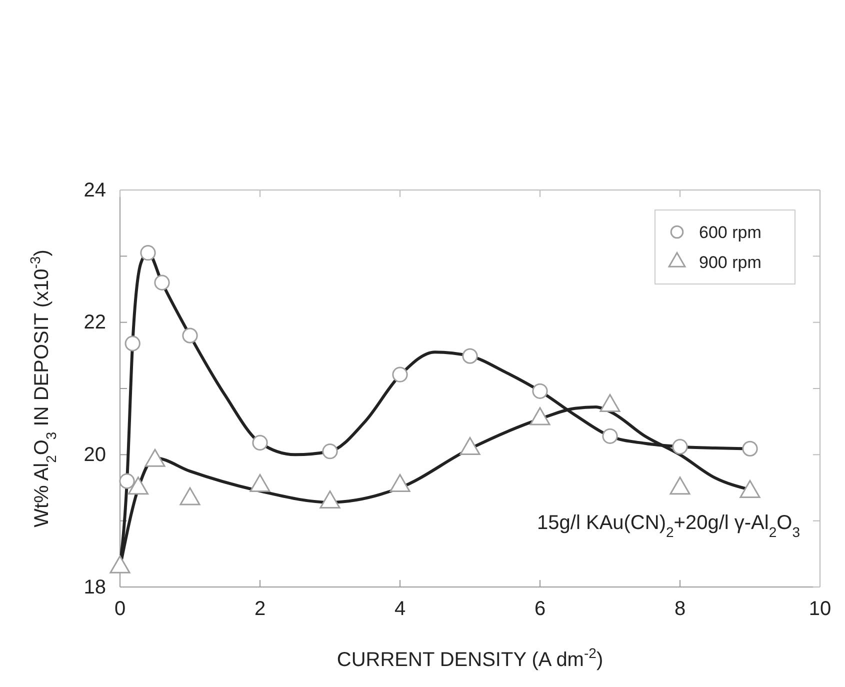 This screenshot has height=687, width=845. I want to click on legend-label: 900 rpm, so click(730, 262).